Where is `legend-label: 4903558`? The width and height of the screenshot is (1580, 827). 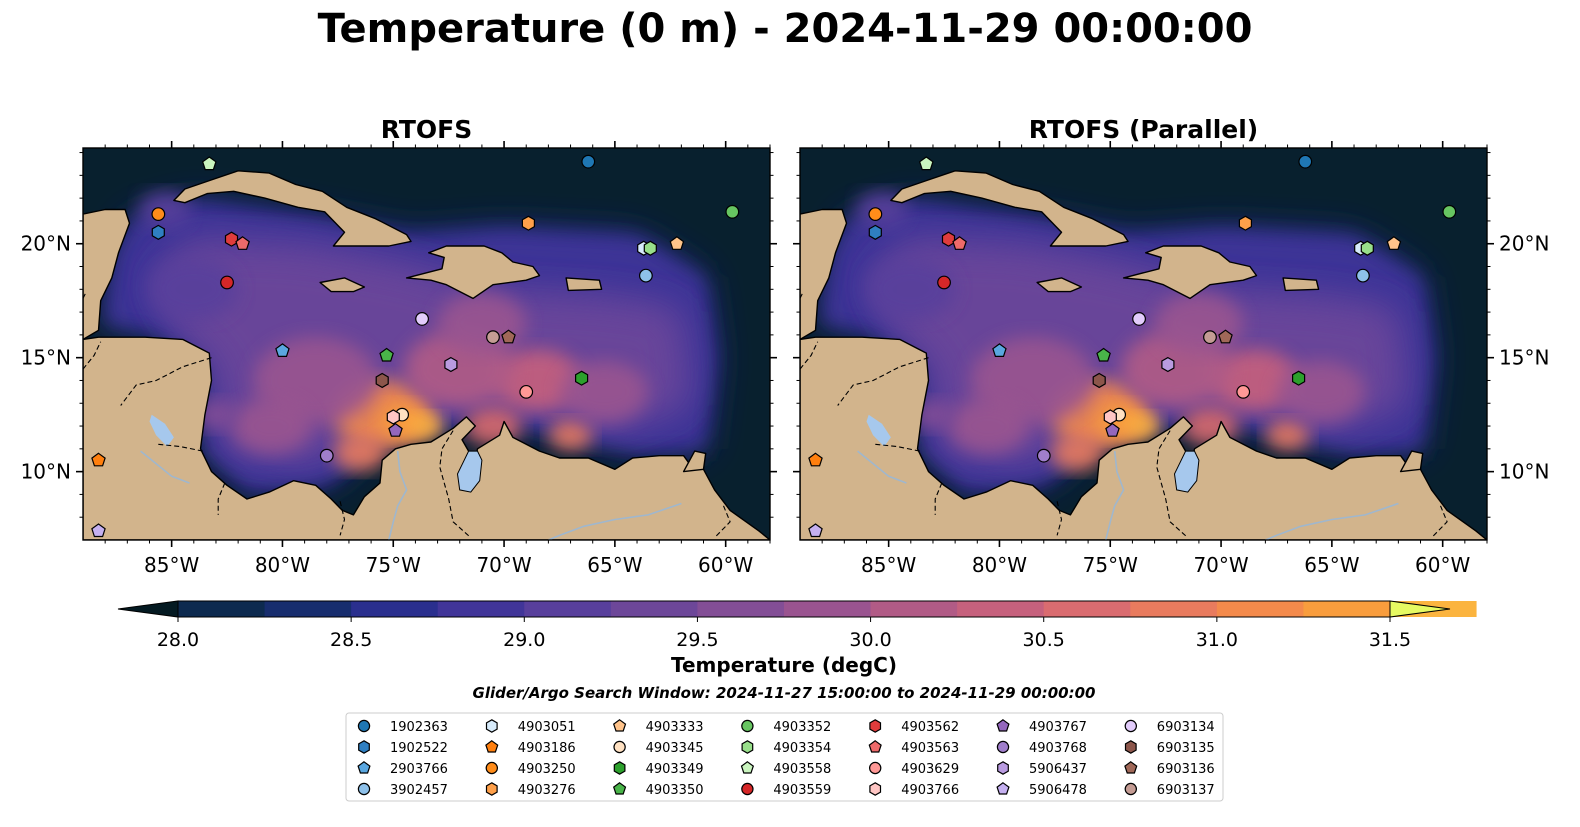
legend-label: 4903558 is located at coordinates (802, 769).